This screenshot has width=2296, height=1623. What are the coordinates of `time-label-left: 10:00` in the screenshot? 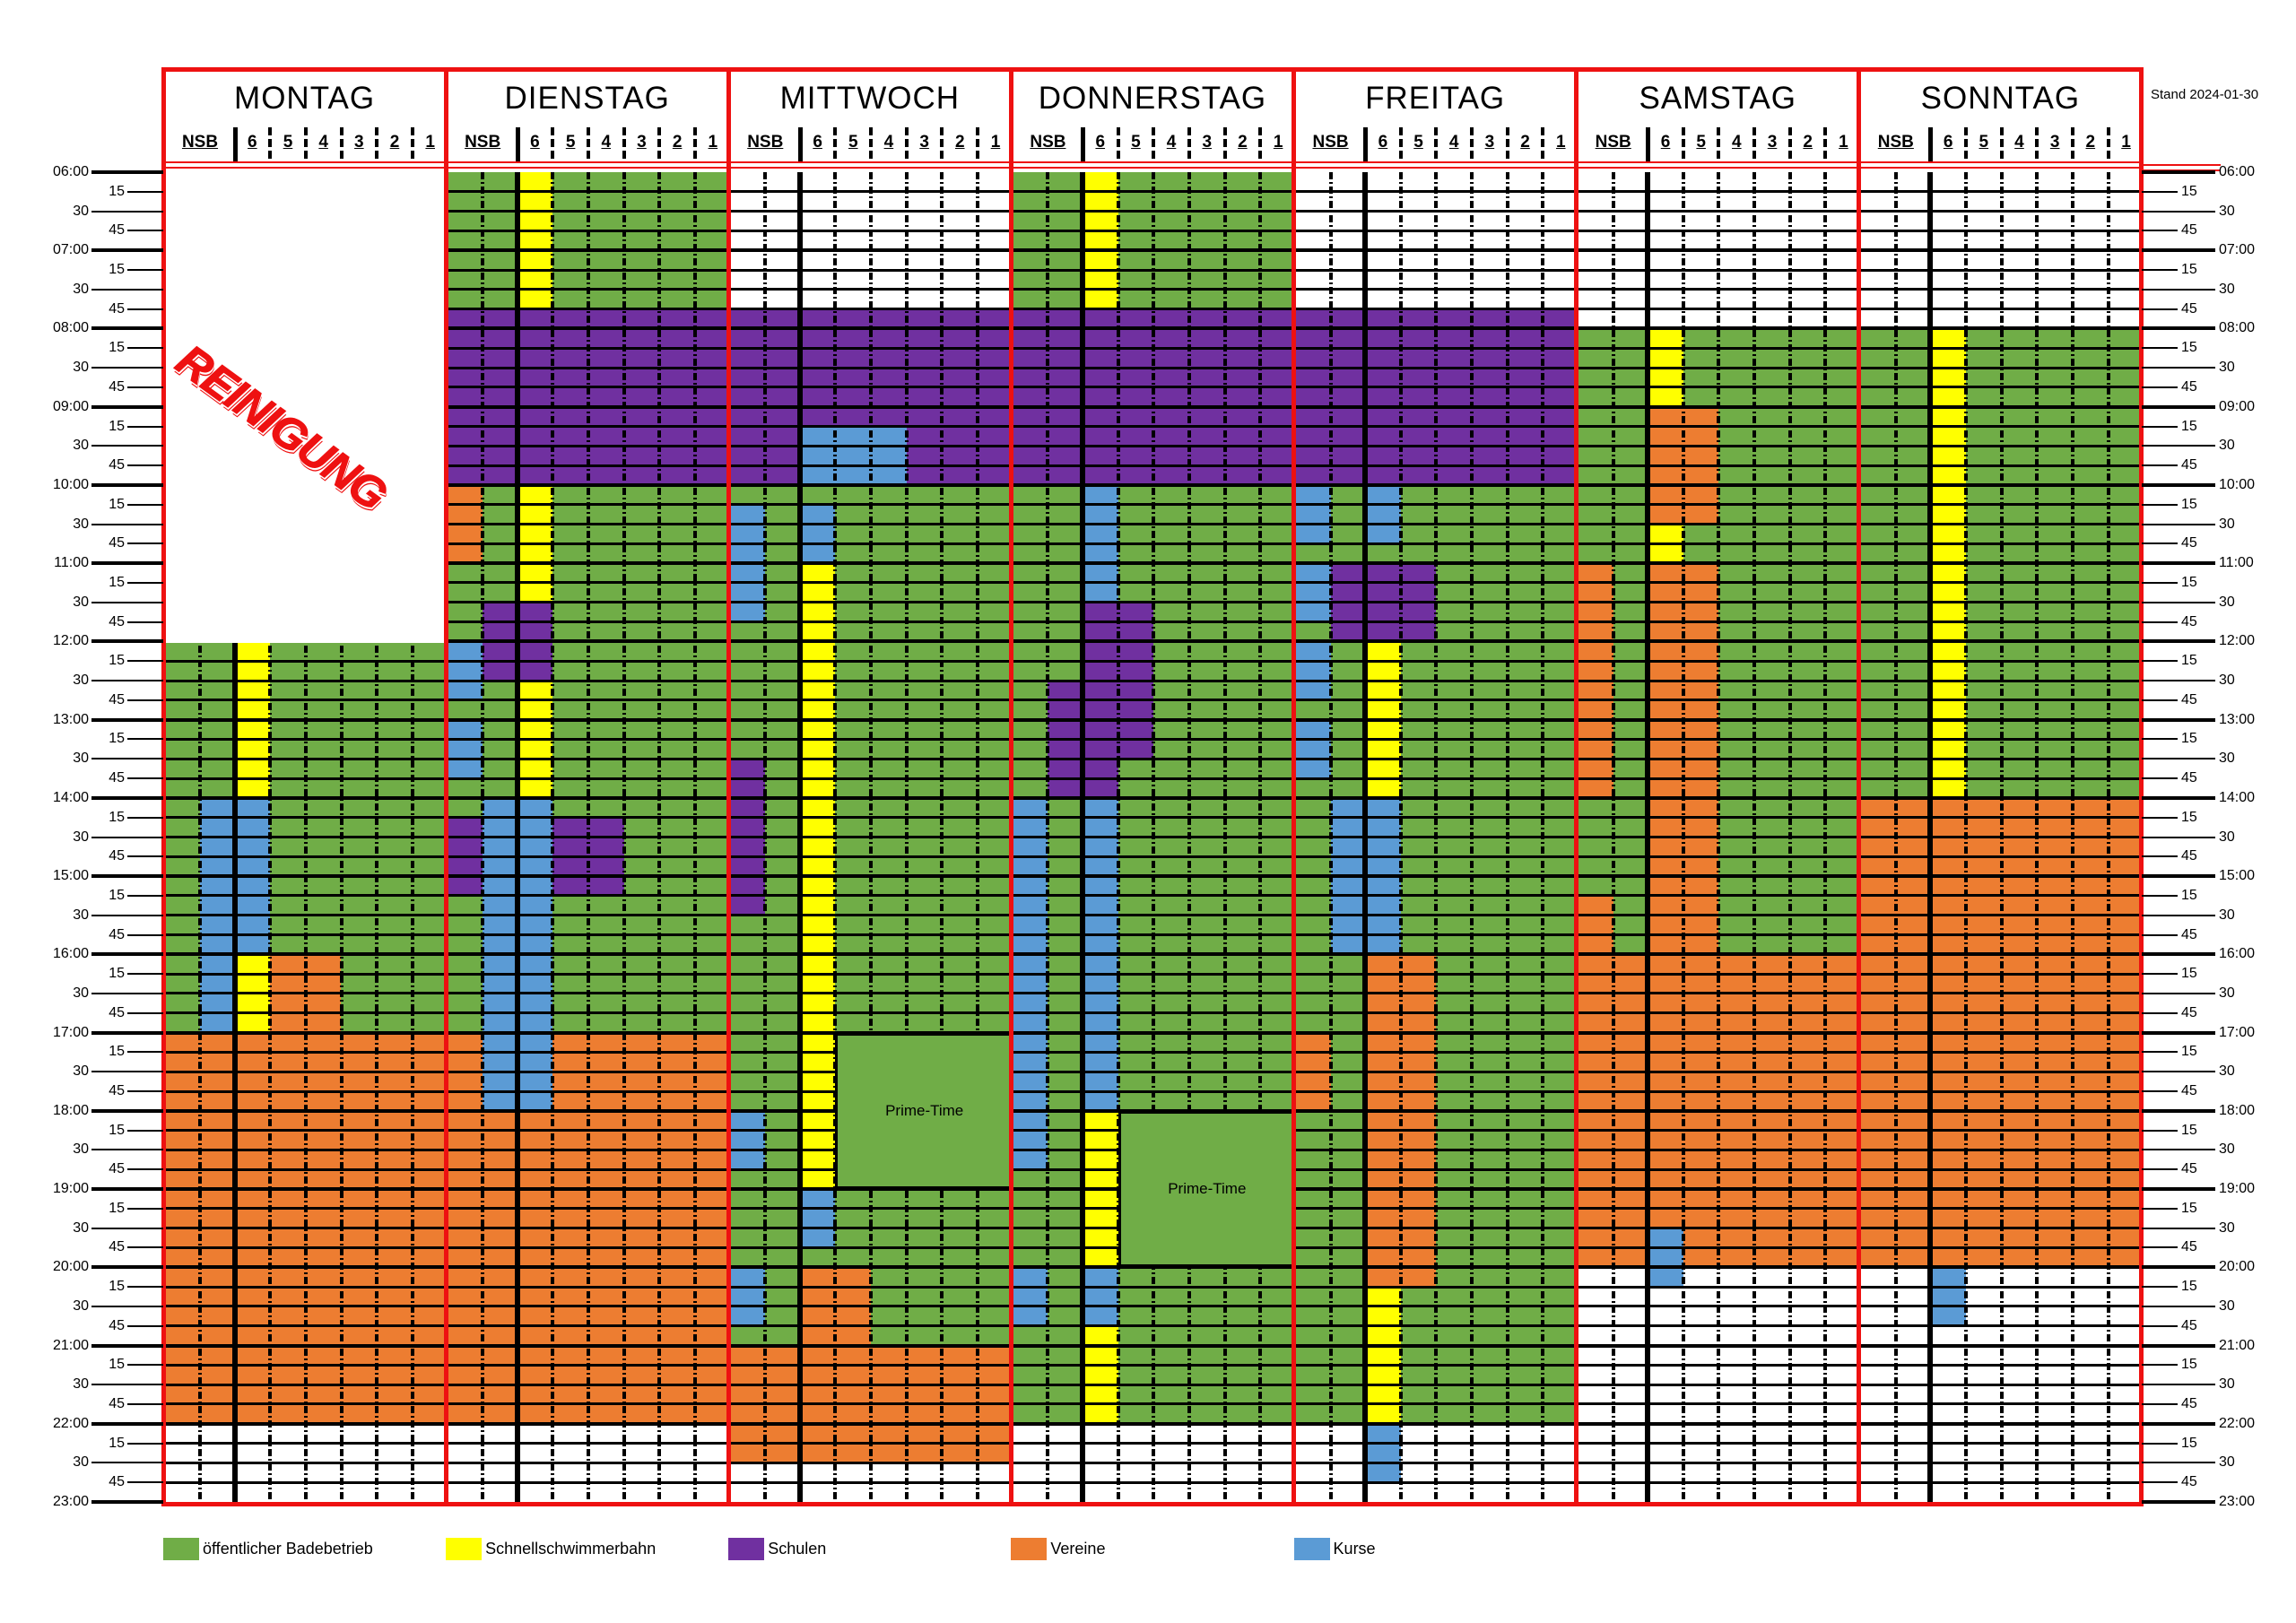 It's located at (70, 484).